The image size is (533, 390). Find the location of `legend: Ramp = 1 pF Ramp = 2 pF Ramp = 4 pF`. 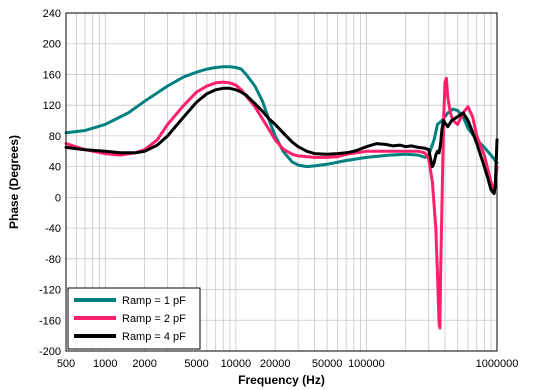

legend: Ramp = 1 pF Ramp = 2 pF Ramp = 4 pF is located at coordinates (134, 318).